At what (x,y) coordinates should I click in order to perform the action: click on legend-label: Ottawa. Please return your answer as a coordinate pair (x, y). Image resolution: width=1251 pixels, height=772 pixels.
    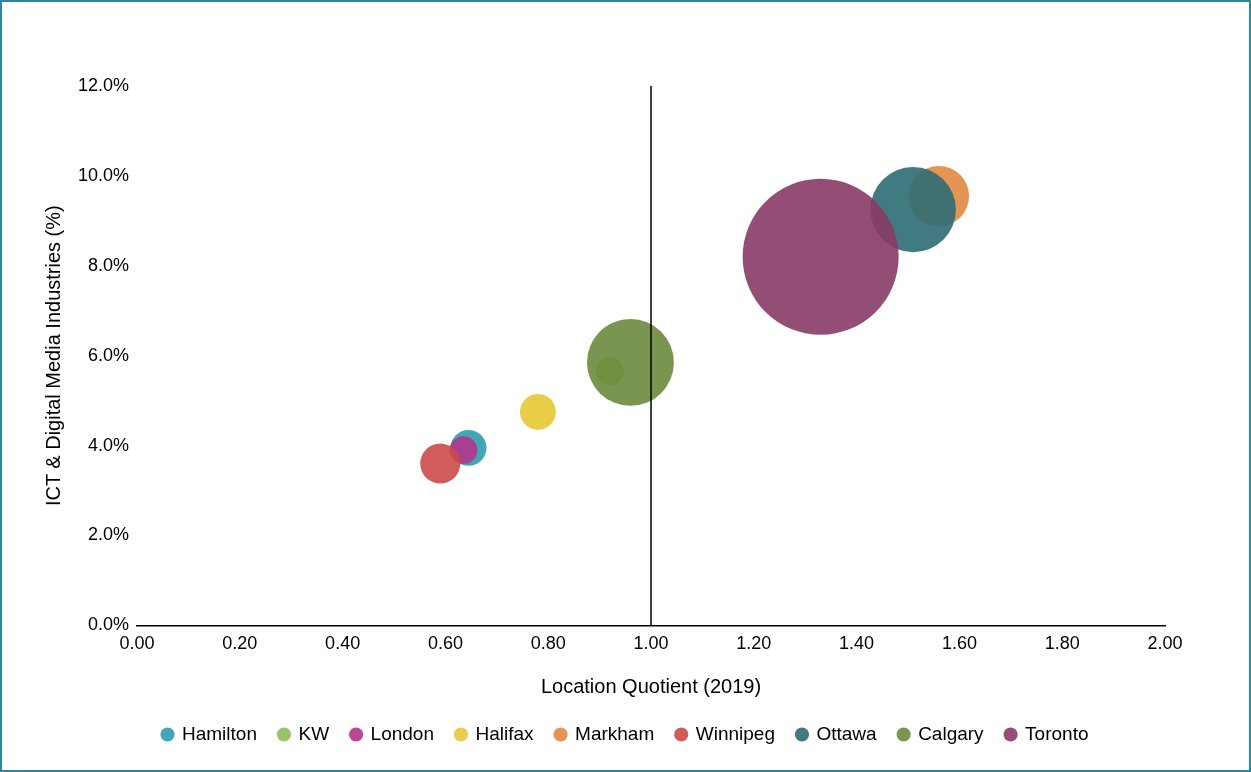
    Looking at the image, I should click on (847, 733).